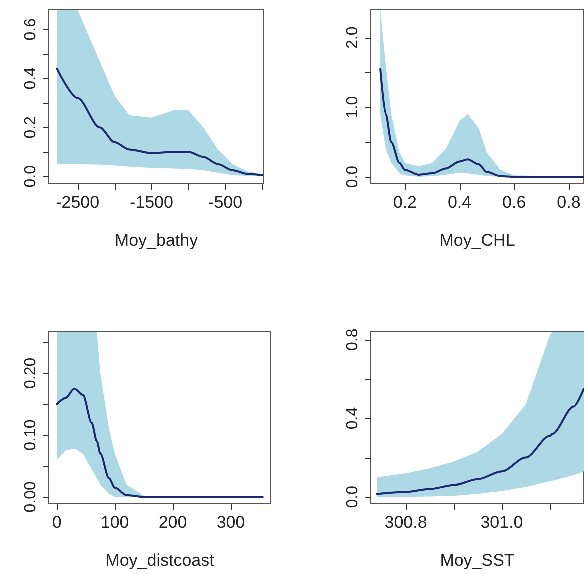  Describe the element at coordinates (478, 240) in the screenshot. I see `x-axis-title: Moy_CHL` at that location.